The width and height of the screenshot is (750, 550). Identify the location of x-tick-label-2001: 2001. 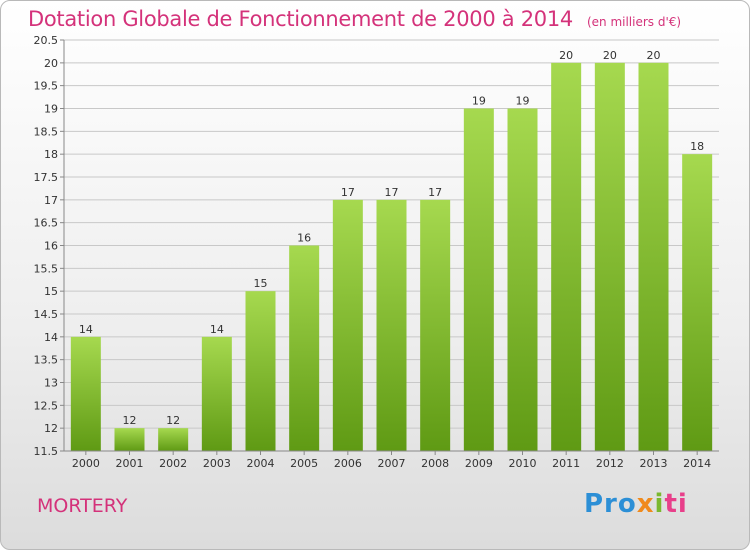
(130, 463).